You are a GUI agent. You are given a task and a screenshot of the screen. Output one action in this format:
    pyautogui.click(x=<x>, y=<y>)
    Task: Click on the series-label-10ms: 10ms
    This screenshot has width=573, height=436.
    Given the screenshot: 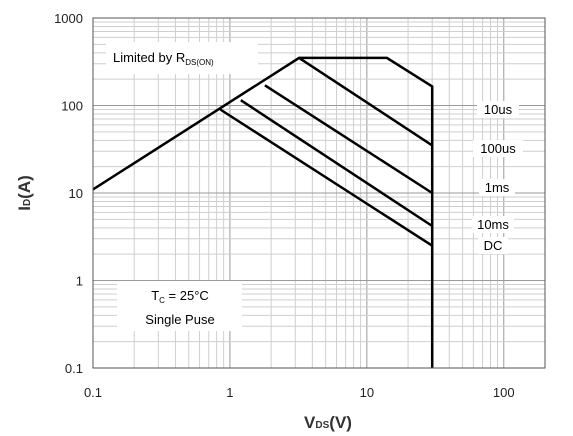 What is the action you would take?
    pyautogui.click(x=493, y=224)
    